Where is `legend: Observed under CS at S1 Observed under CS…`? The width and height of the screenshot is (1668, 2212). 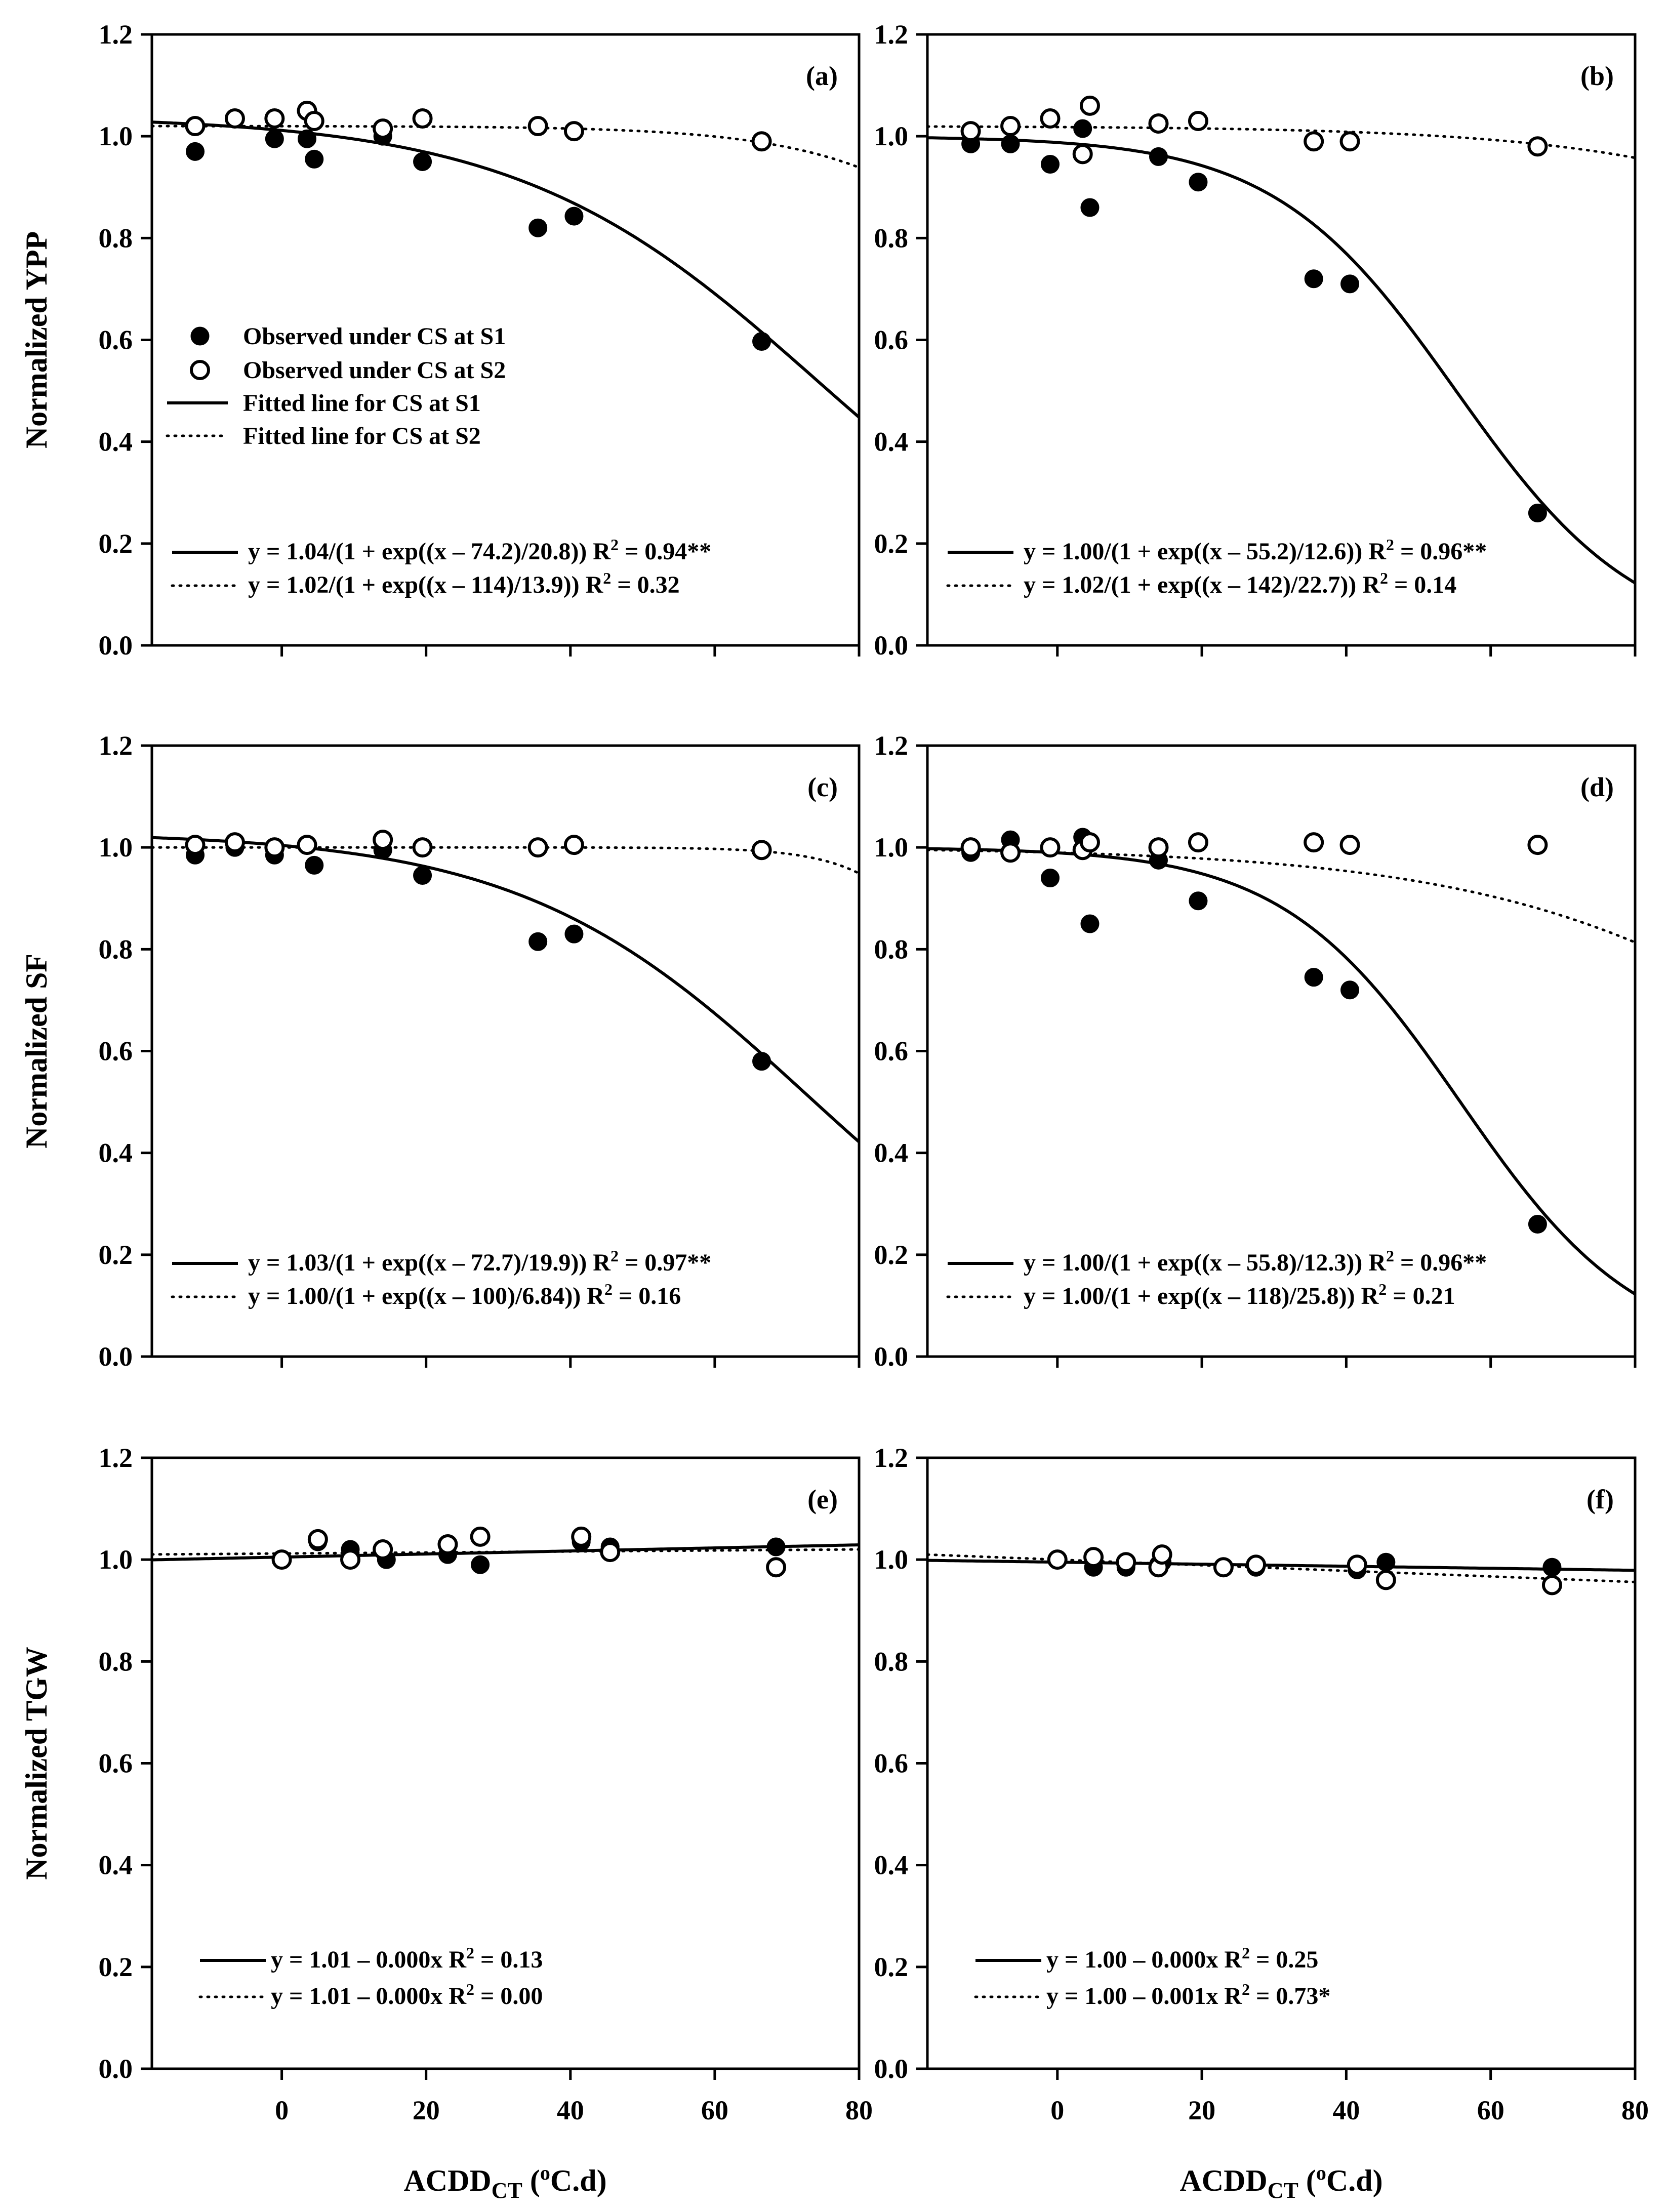
legend: Observed under CS at S1 Observed under CS… is located at coordinates (336, 386).